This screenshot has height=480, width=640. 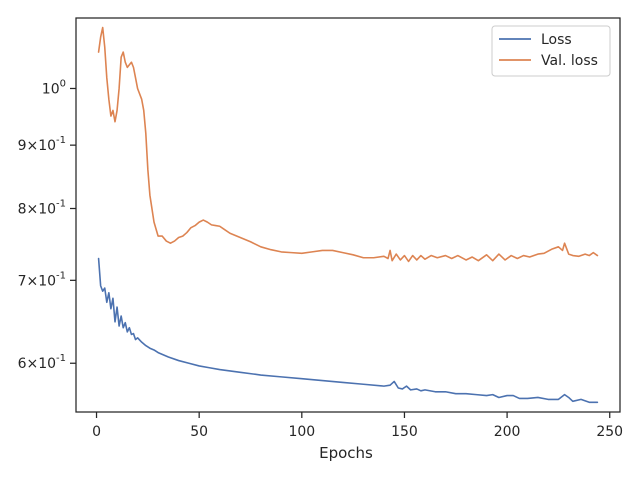 I want to click on y-tick-label: 6×10⁻¹, so click(x=42, y=362).